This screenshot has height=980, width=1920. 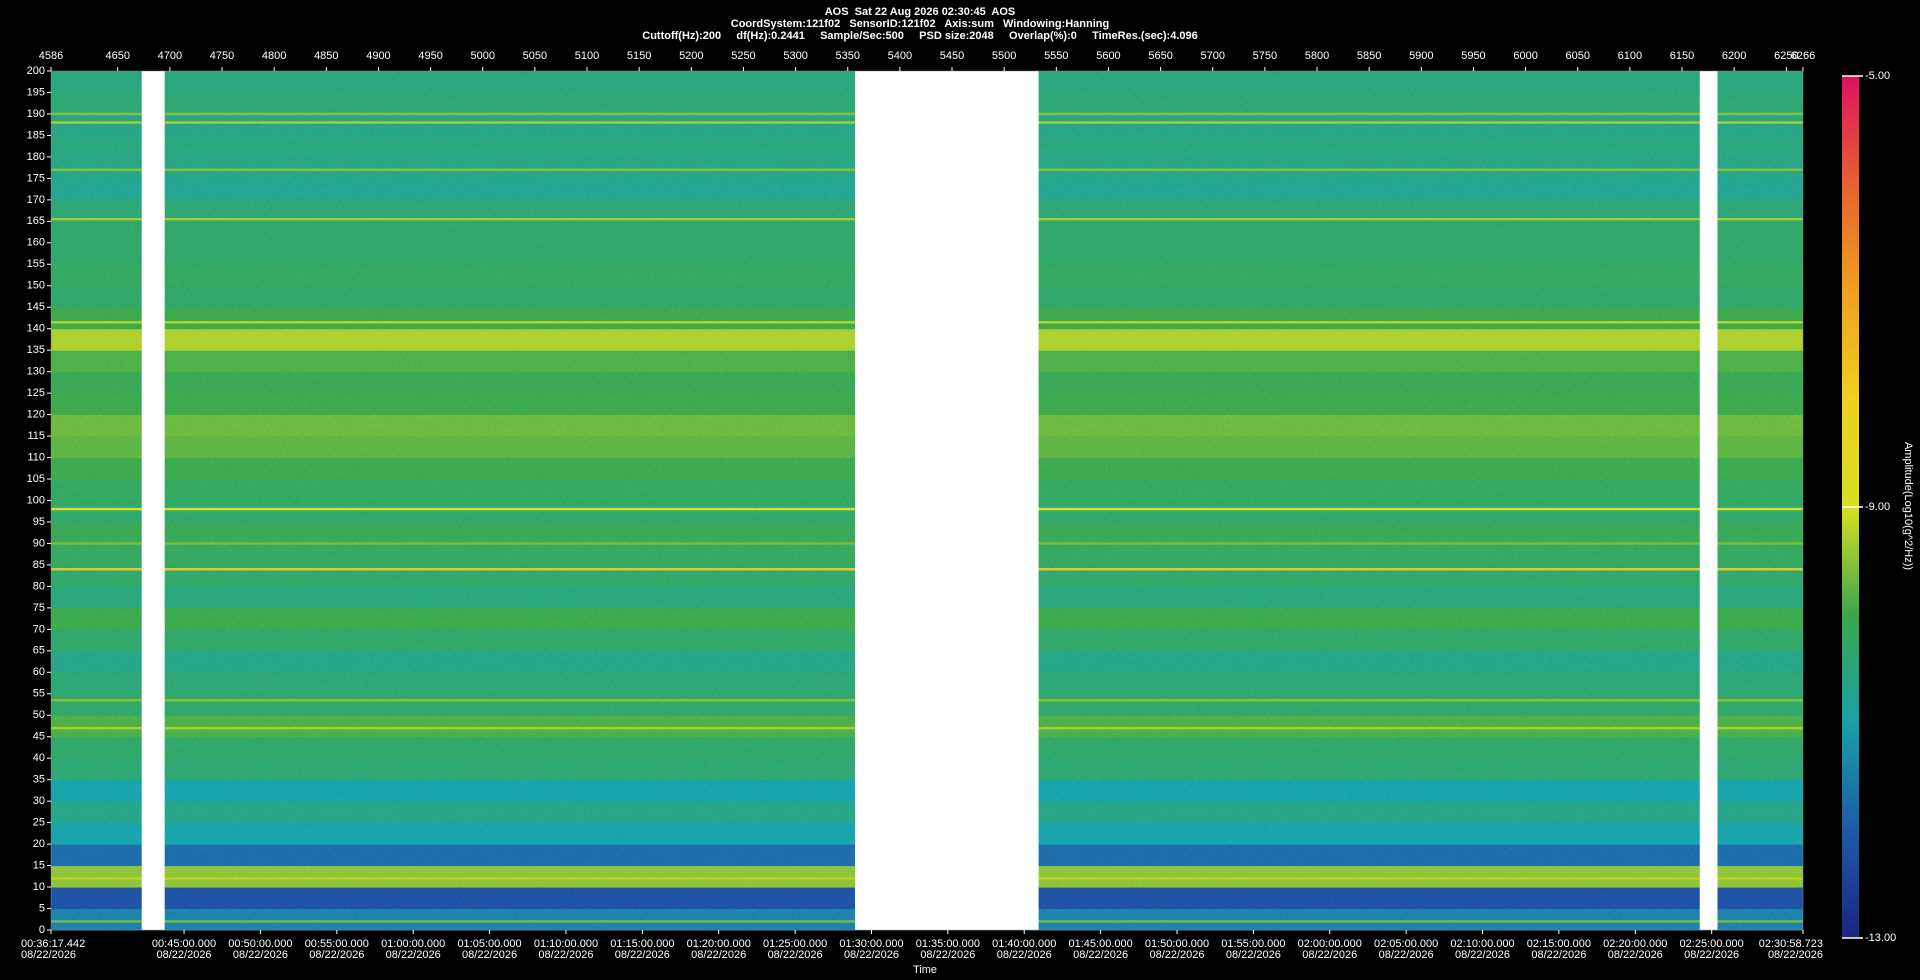 I want to click on time-tick-label: 02:00:00.000, so click(x=1330, y=944).